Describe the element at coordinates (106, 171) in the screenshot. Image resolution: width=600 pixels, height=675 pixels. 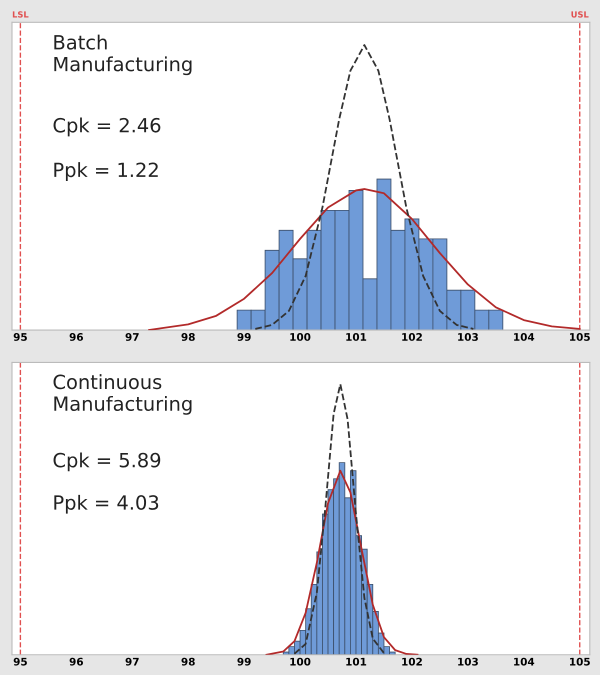
I see `annotation: Ppk = 1.22` at that location.